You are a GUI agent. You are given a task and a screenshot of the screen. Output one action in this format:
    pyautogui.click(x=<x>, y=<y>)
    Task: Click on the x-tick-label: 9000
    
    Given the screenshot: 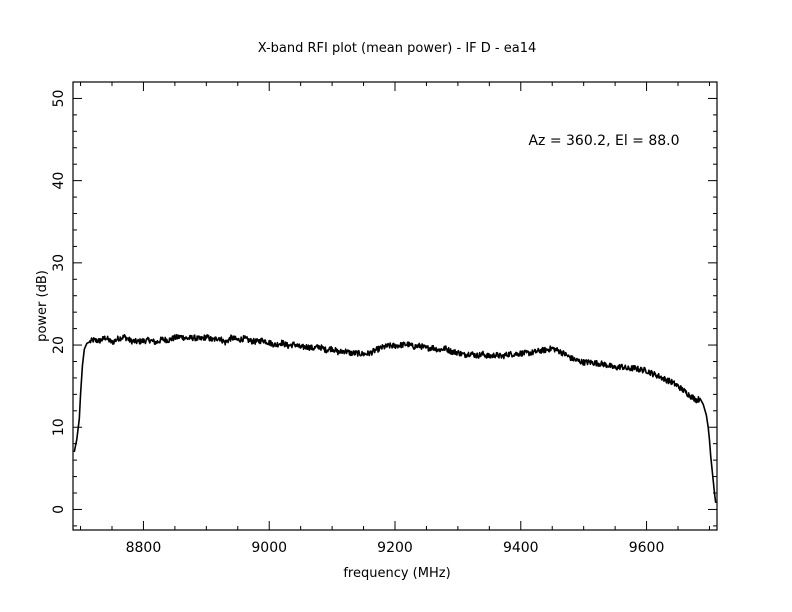 What is the action you would take?
    pyautogui.click(x=269, y=548)
    